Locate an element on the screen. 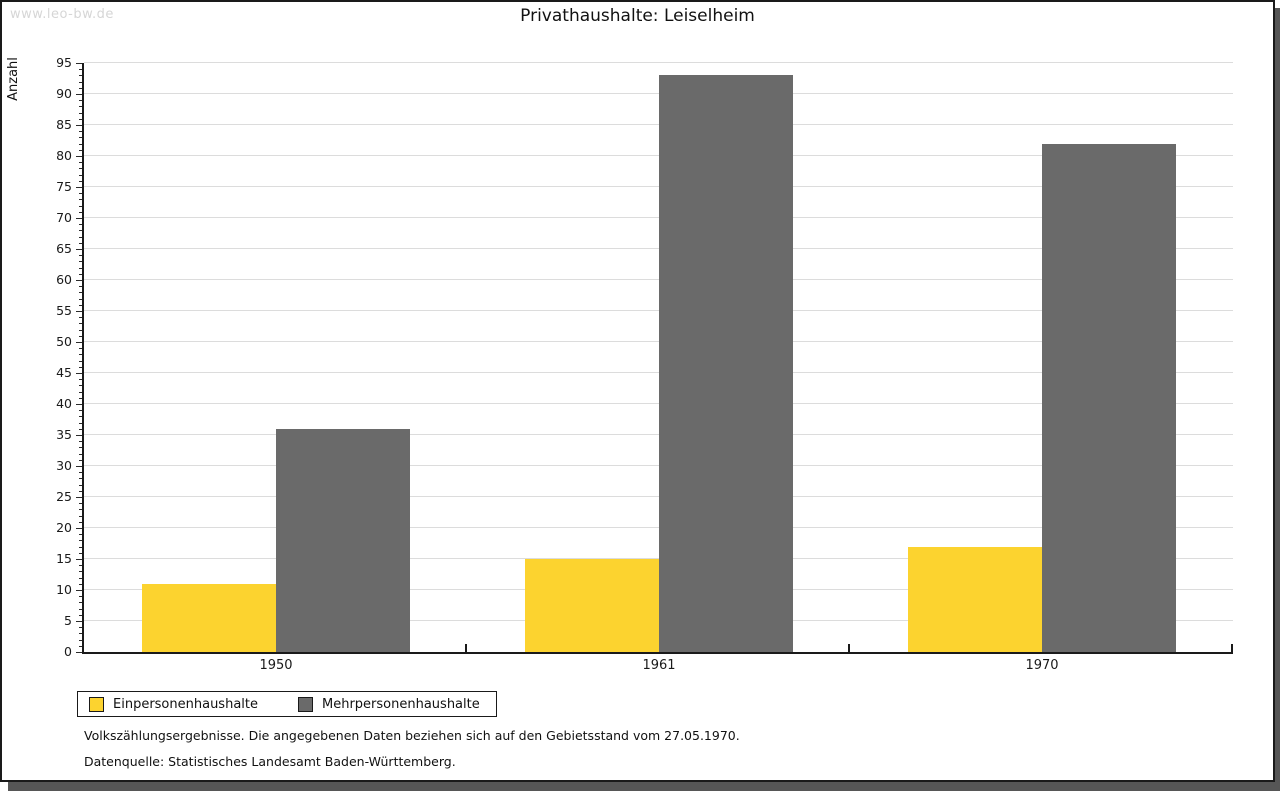 The width and height of the screenshot is (1280, 791). bar-mehrpersonenhaushalte-1970 is located at coordinates (1109, 398).